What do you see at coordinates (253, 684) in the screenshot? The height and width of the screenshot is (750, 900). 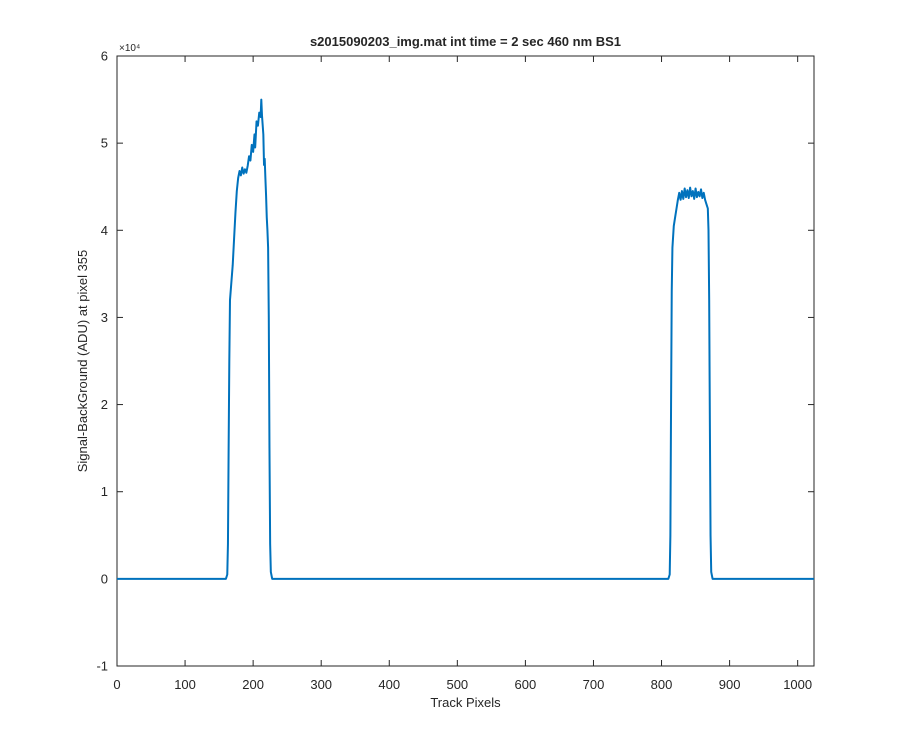 I see `x-tick-label: 200` at bounding box center [253, 684].